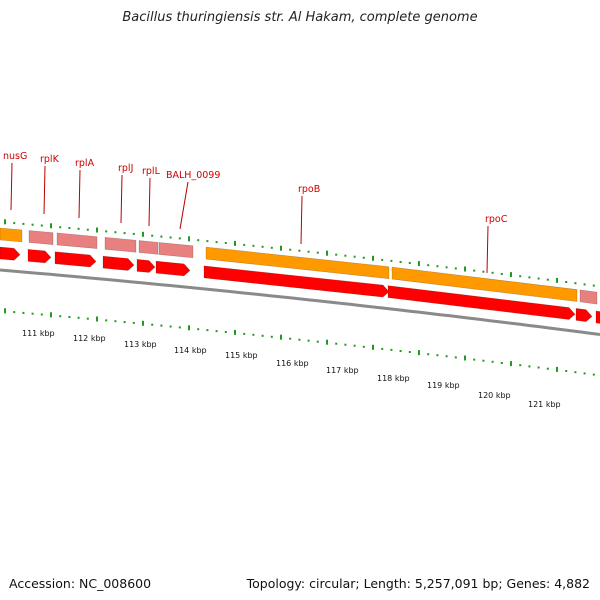  What do you see at coordinates (125, 168) in the screenshot?
I see `gene-label-rplJ: rplJ` at bounding box center [125, 168].